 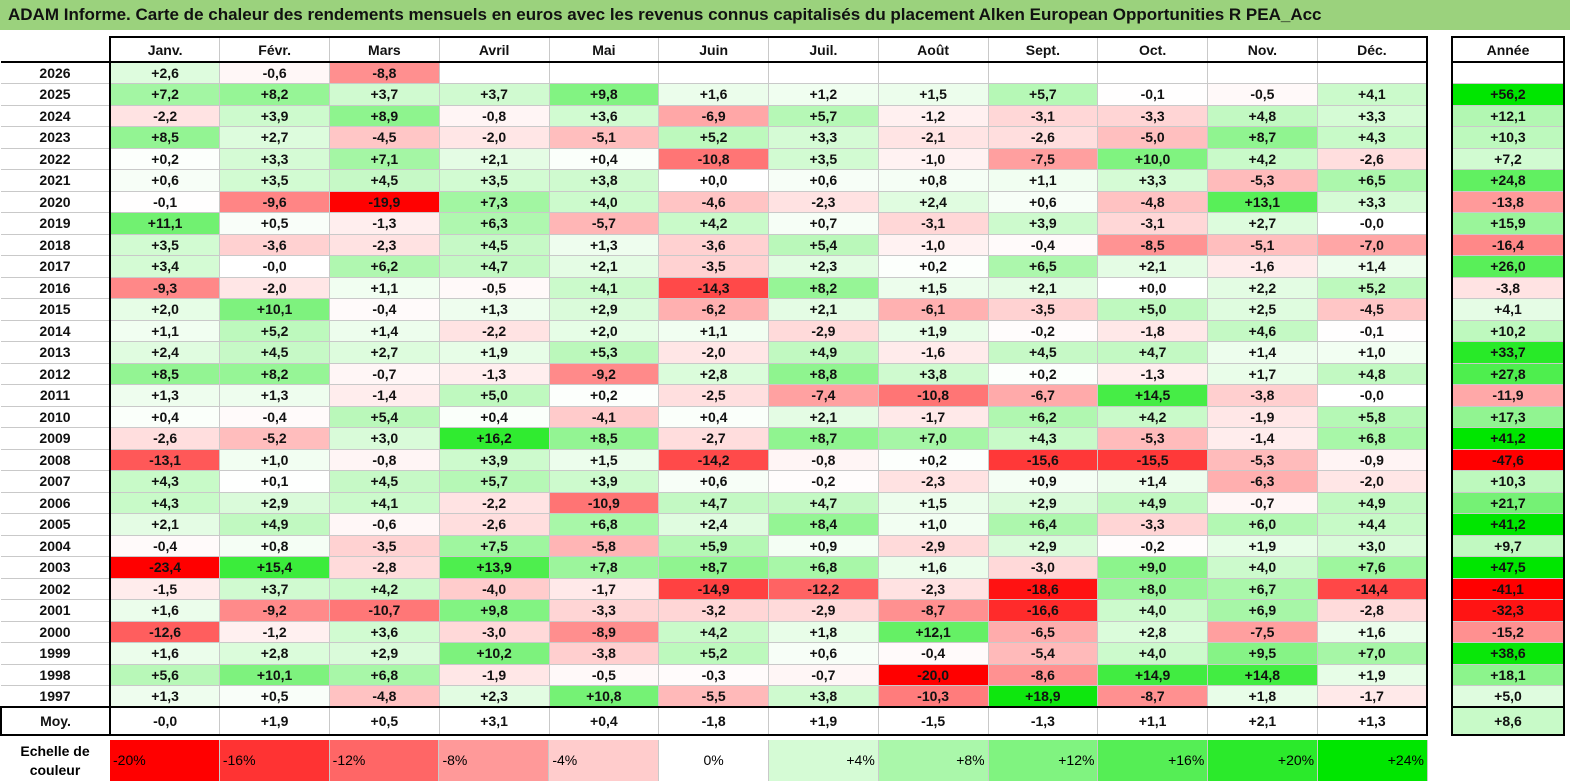 I want to click on heat-cell: -7,4, so click(x=823, y=395).